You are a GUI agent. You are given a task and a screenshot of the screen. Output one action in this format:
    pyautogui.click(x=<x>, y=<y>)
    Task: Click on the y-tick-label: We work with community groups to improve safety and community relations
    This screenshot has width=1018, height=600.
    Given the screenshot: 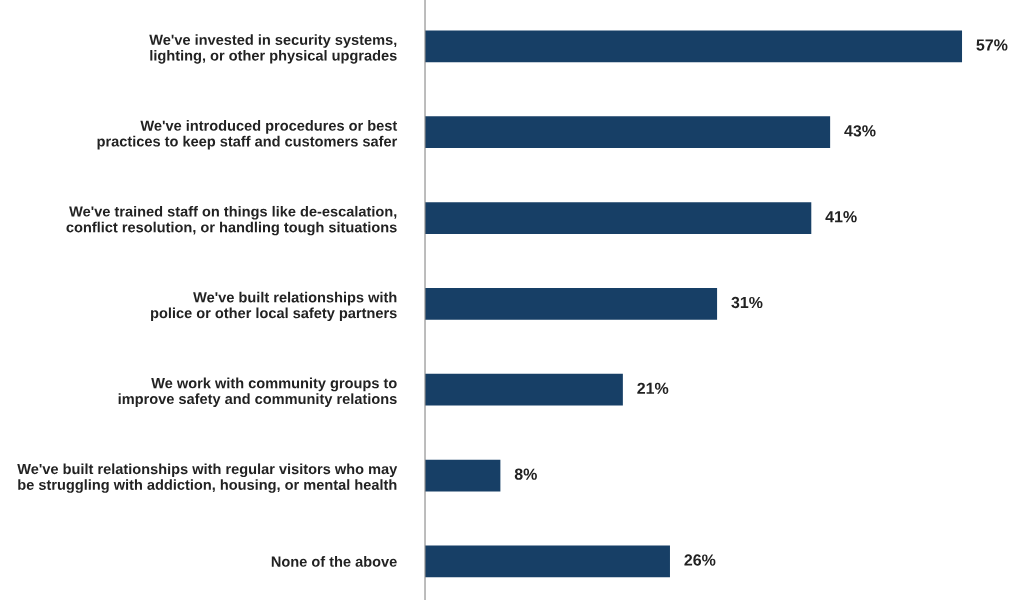 What is the action you would take?
    pyautogui.click(x=257, y=392)
    